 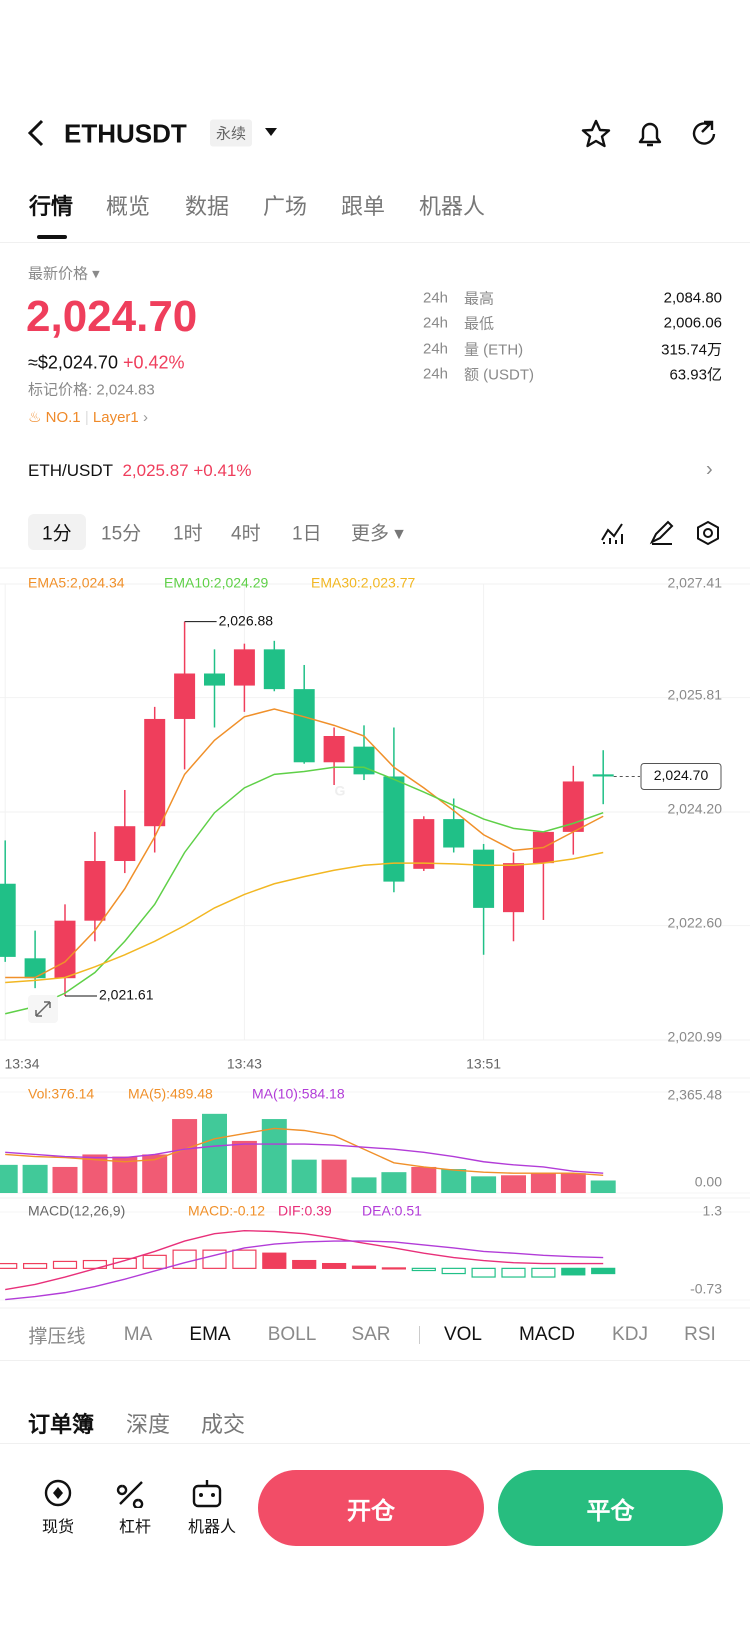 What do you see at coordinates (58, 1527) in the screenshot?
I see `nav-label: 现货` at bounding box center [58, 1527].